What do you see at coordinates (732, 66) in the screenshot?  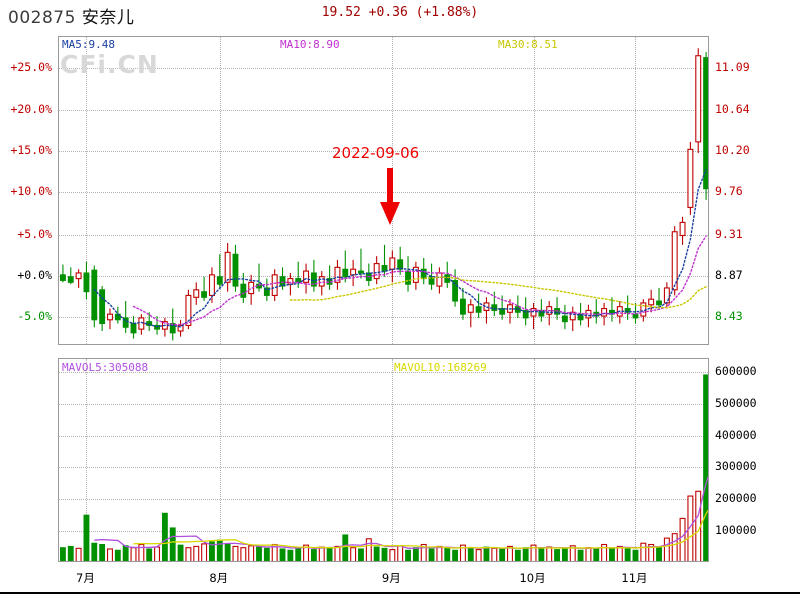 I see `price-axis-label-right: 11.09` at bounding box center [732, 66].